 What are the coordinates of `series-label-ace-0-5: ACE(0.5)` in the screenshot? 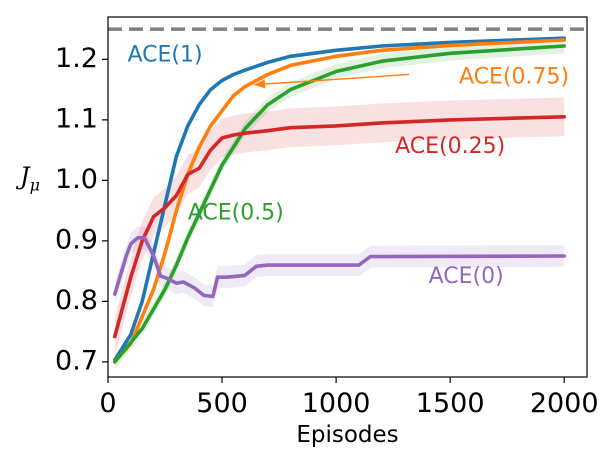 It's located at (236, 213).